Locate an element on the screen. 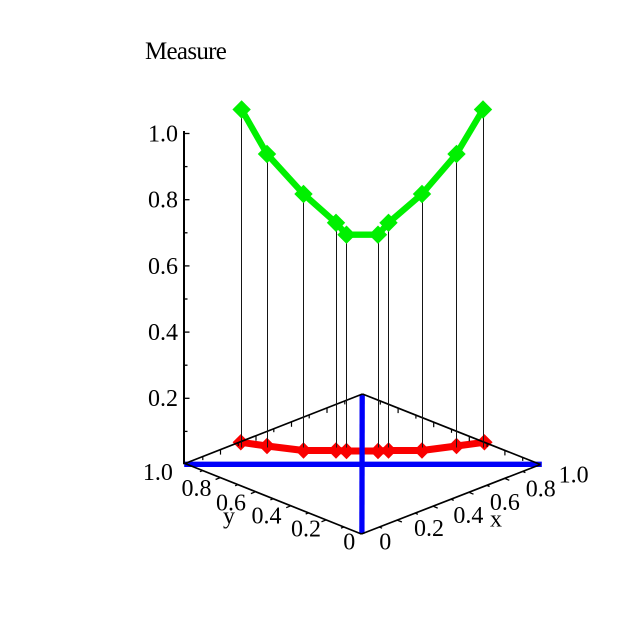 This screenshot has width=640, height=640. svg-text: Measure is located at coordinates (186, 51).